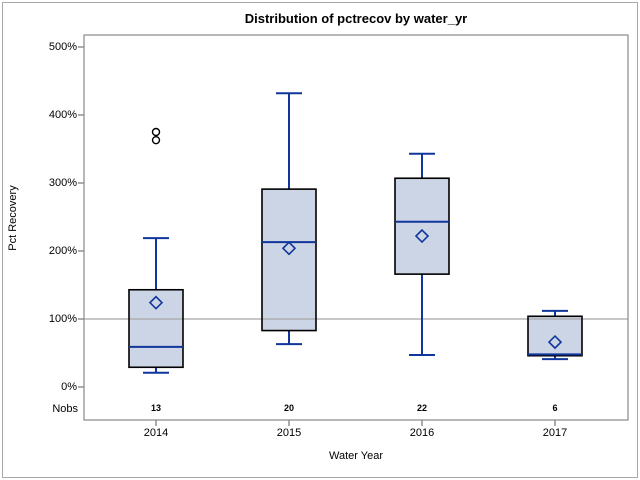  I want to click on y-tick-label-300: 300%, so click(62, 183).